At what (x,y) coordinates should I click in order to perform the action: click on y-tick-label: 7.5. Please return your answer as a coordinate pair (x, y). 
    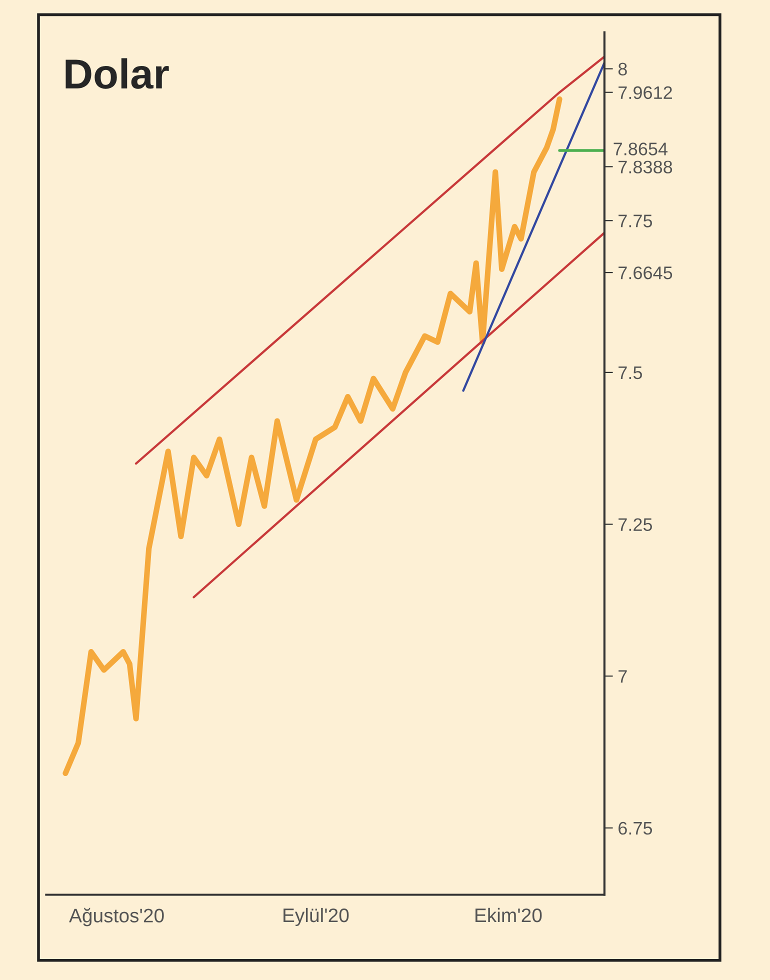
    Looking at the image, I should click on (630, 373).